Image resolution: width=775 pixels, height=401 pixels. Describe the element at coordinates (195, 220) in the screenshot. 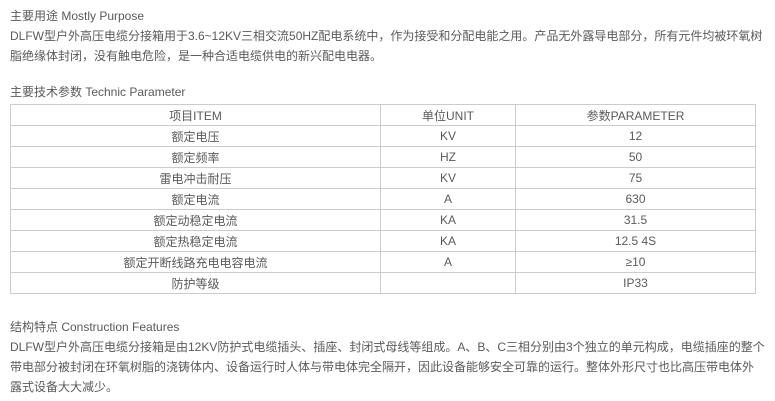

I see `table-cell: 额定动稳定电流` at that location.